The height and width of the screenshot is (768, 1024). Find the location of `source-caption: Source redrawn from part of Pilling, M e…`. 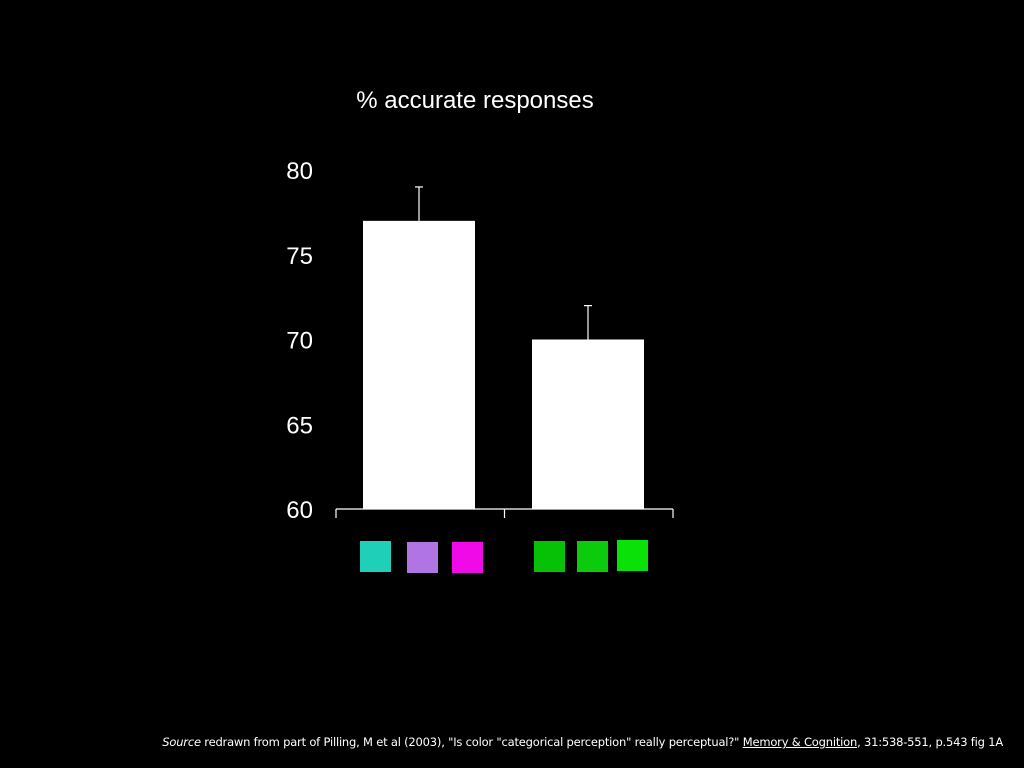

source-caption: Source redrawn from part of Pilling, M e… is located at coordinates (501, 742).